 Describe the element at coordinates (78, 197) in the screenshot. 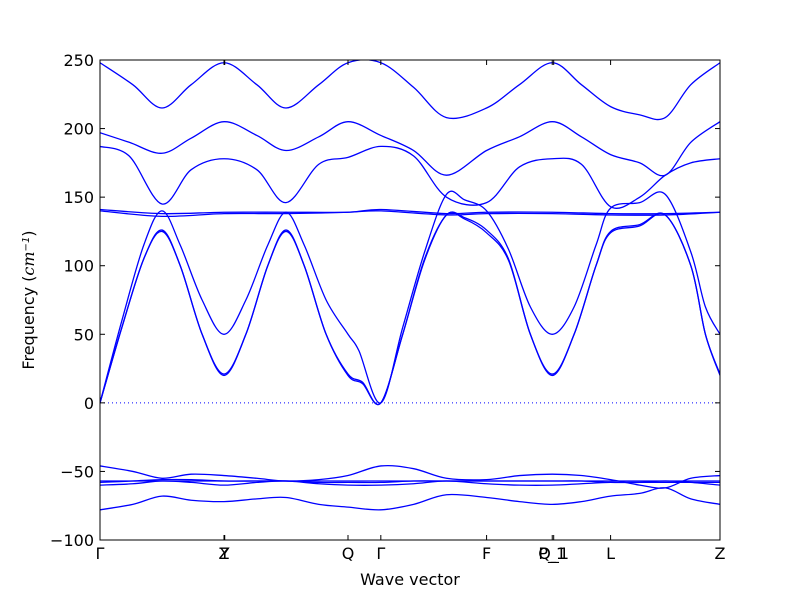

I see `y-tick-label: 150` at that location.